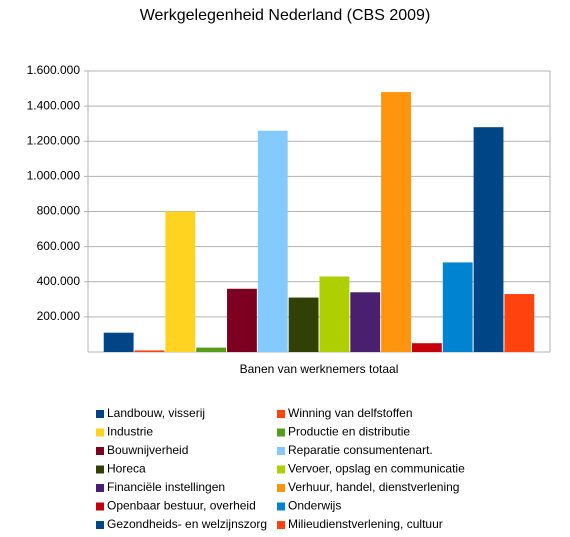 This screenshot has height=537, width=570. What do you see at coordinates (59, 316) in the screenshot?
I see `y-tick-label: 200.000` at bounding box center [59, 316].